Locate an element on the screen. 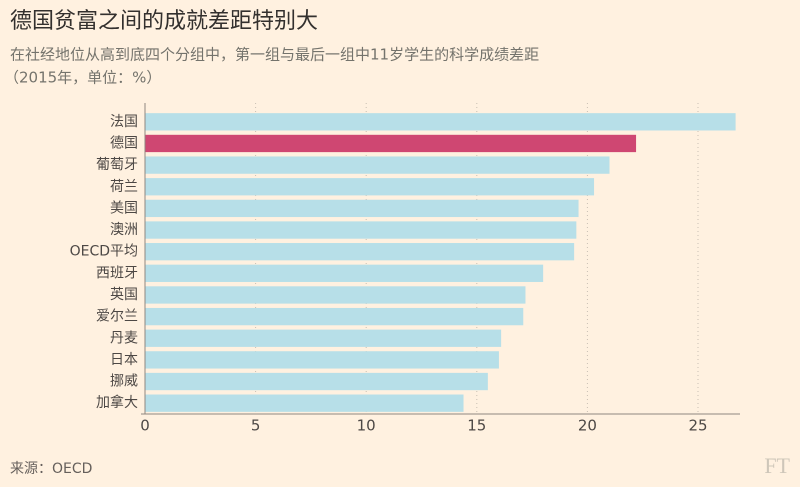 This screenshot has width=800, height=487. y-tick-label: 澳洲 is located at coordinates (124, 230).